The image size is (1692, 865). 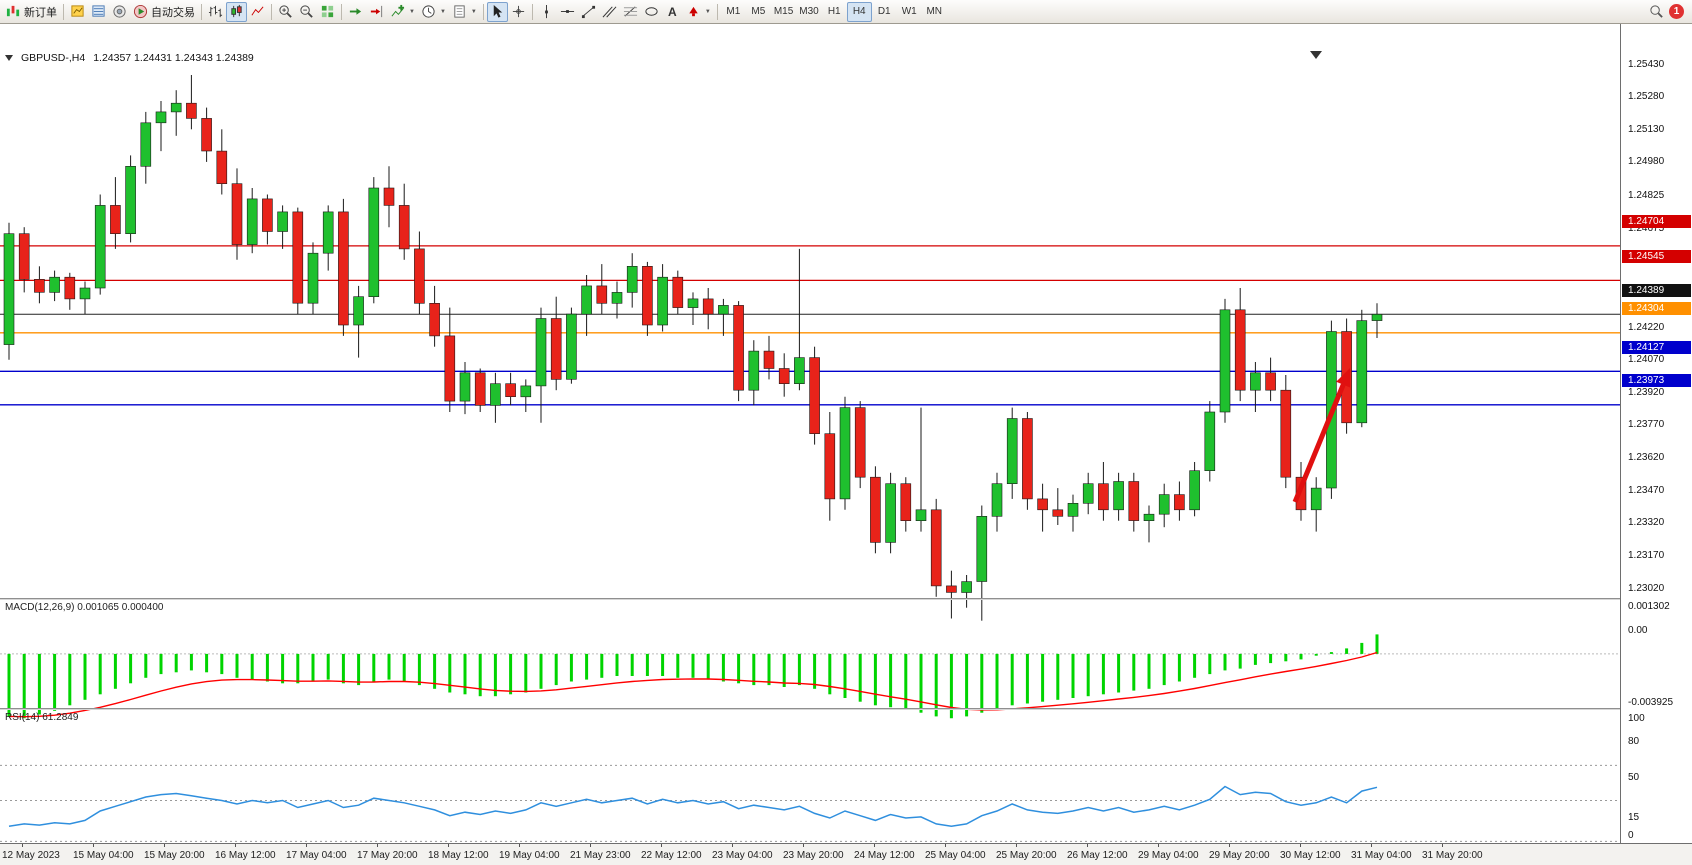 What do you see at coordinates (428, 11) in the screenshot?
I see `periods-clock-icon` at bounding box center [428, 11].